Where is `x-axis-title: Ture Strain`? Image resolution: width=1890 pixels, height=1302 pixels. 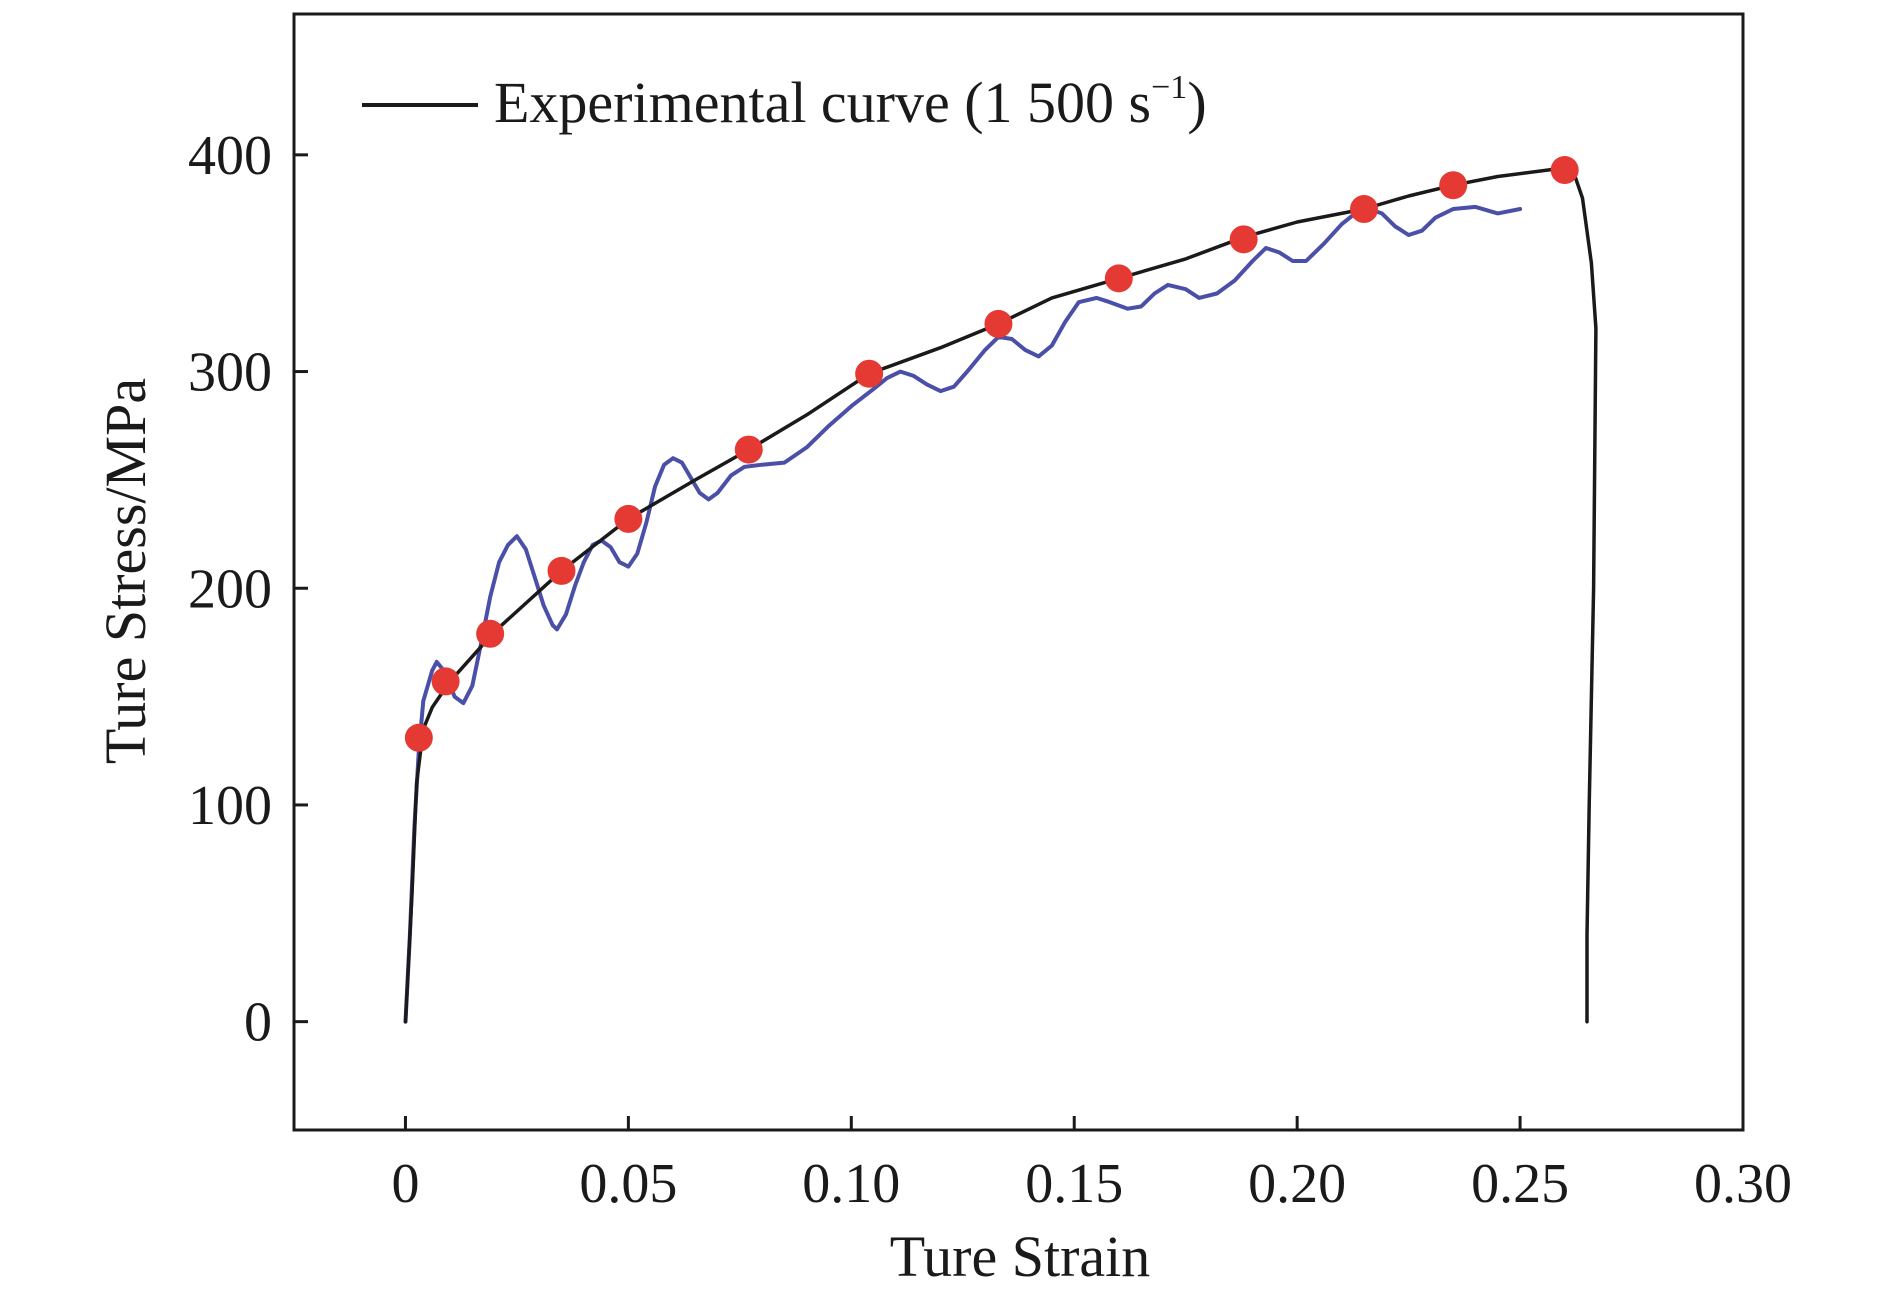
x-axis-title: Ture Strain is located at coordinates (1020, 1256).